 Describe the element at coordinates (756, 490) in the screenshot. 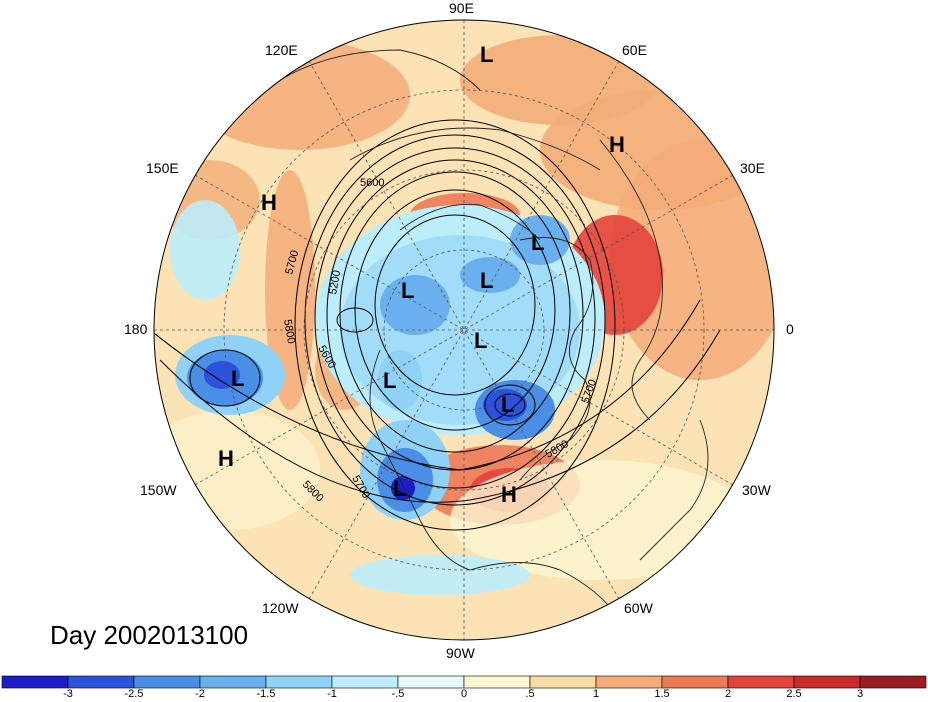

I see `longitude-label: 30W` at that location.